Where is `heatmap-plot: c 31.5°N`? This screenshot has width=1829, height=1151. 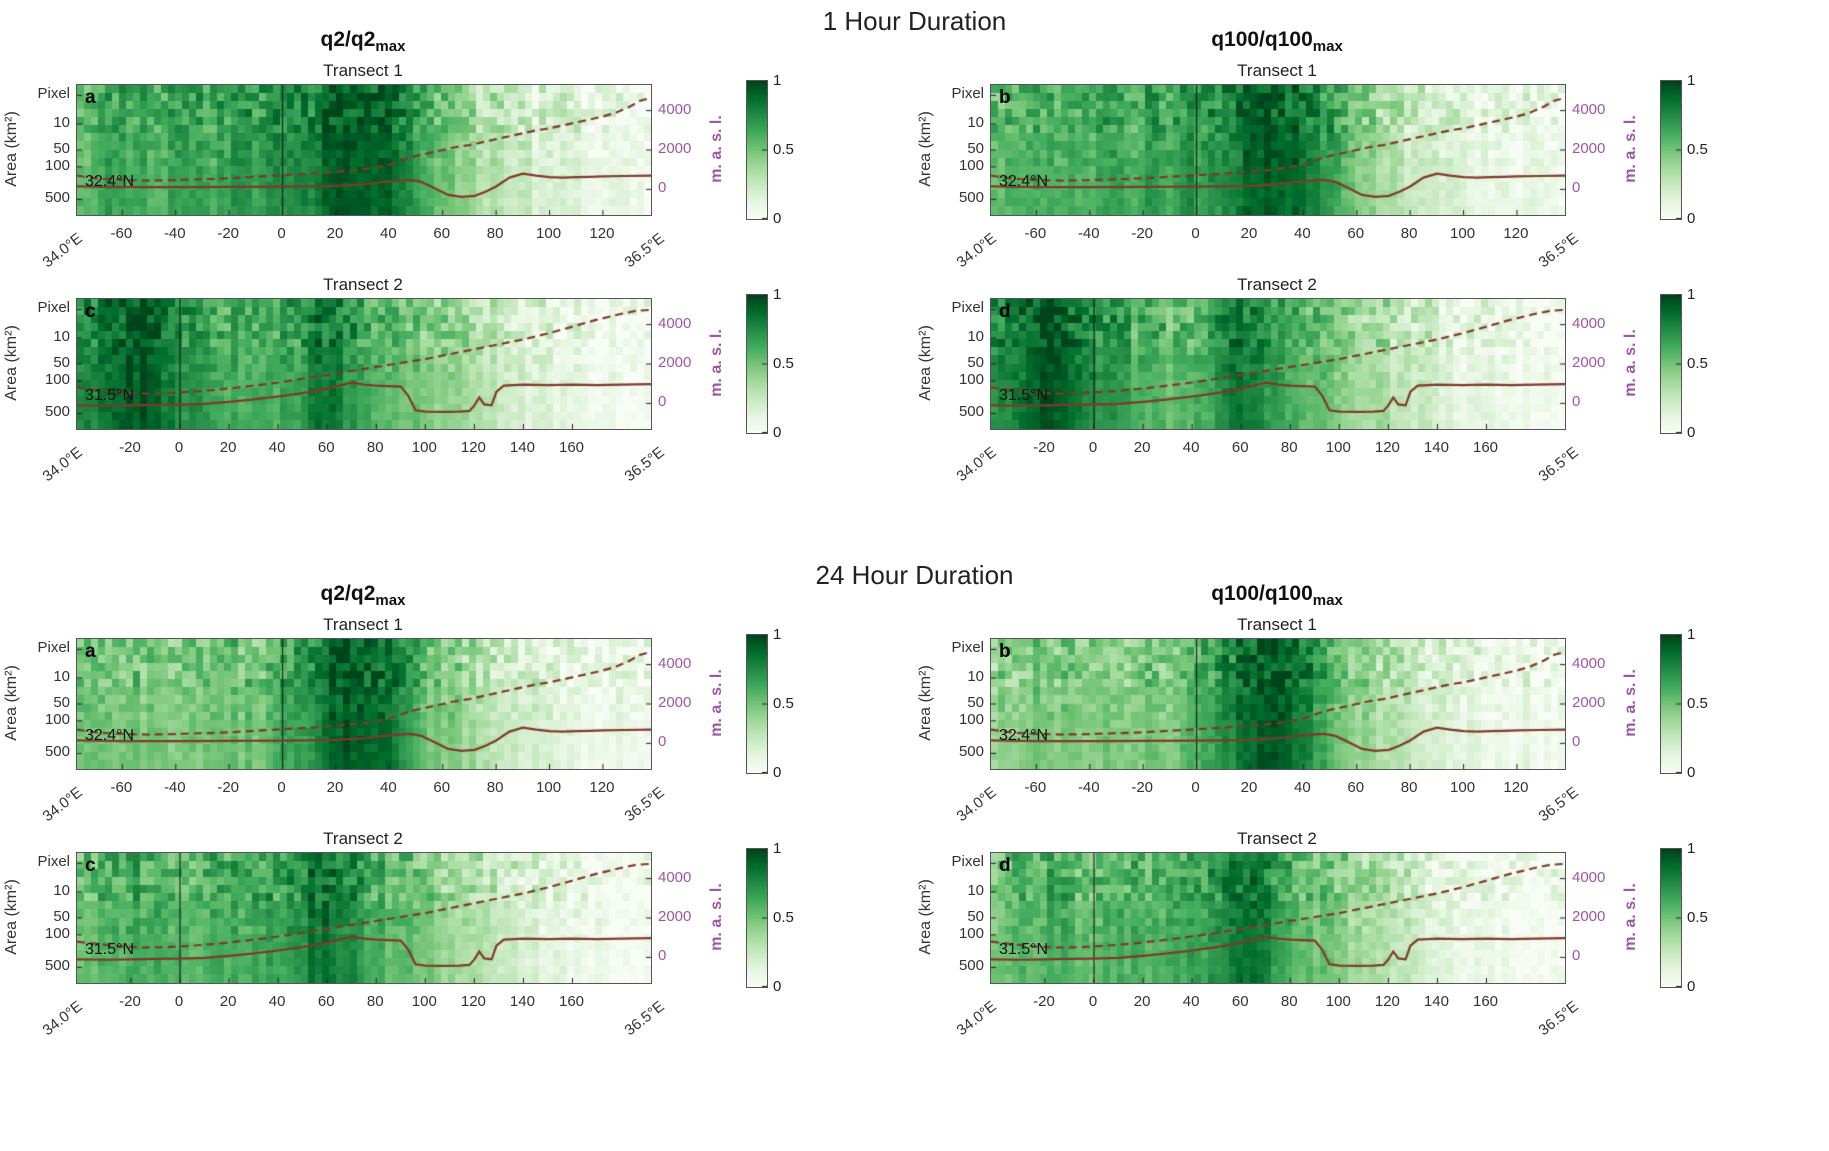 heatmap-plot: c 31.5°N is located at coordinates (364, 918).